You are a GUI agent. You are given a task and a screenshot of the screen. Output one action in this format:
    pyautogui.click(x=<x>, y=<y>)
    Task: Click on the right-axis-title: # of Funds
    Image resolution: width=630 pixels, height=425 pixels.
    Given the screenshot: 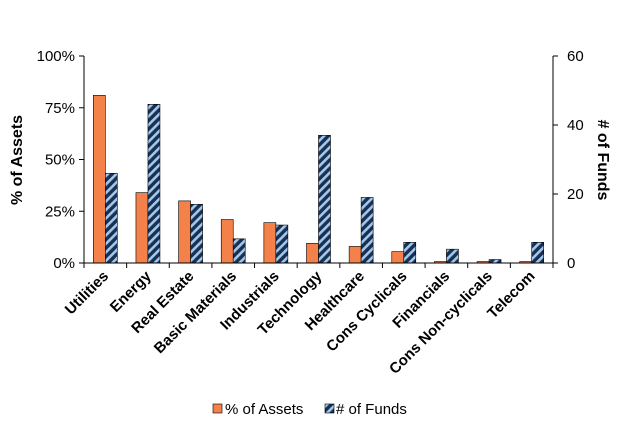 What is the action you would take?
    pyautogui.click(x=602, y=160)
    